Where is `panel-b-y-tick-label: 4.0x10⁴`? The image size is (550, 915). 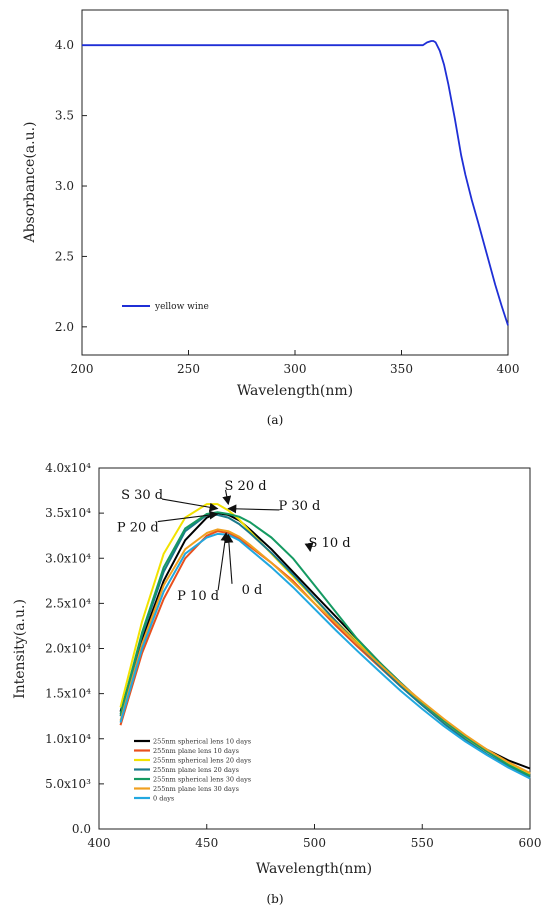 panel-b-y-tick-label: 4.0x10⁴ is located at coordinates (68, 468).